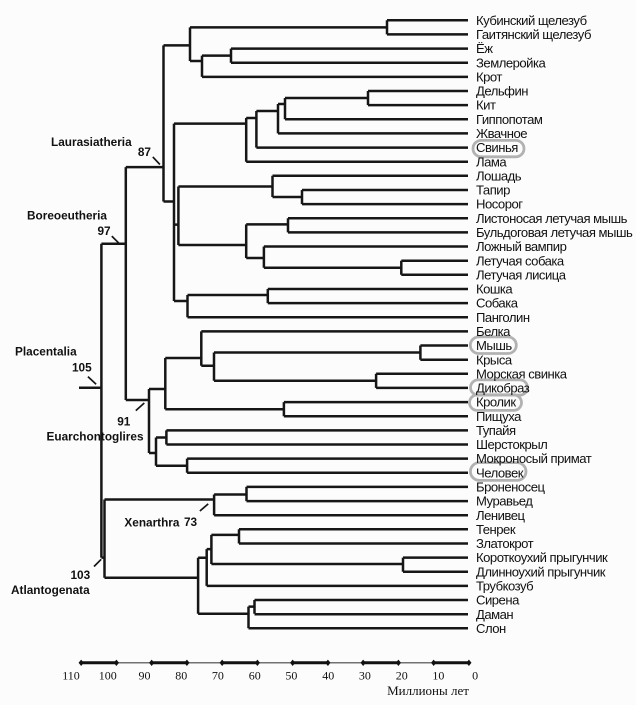 The height and width of the screenshot is (705, 636). Describe the element at coordinates (499, 204) in the screenshot. I see `svg-text: Носорог` at that location.